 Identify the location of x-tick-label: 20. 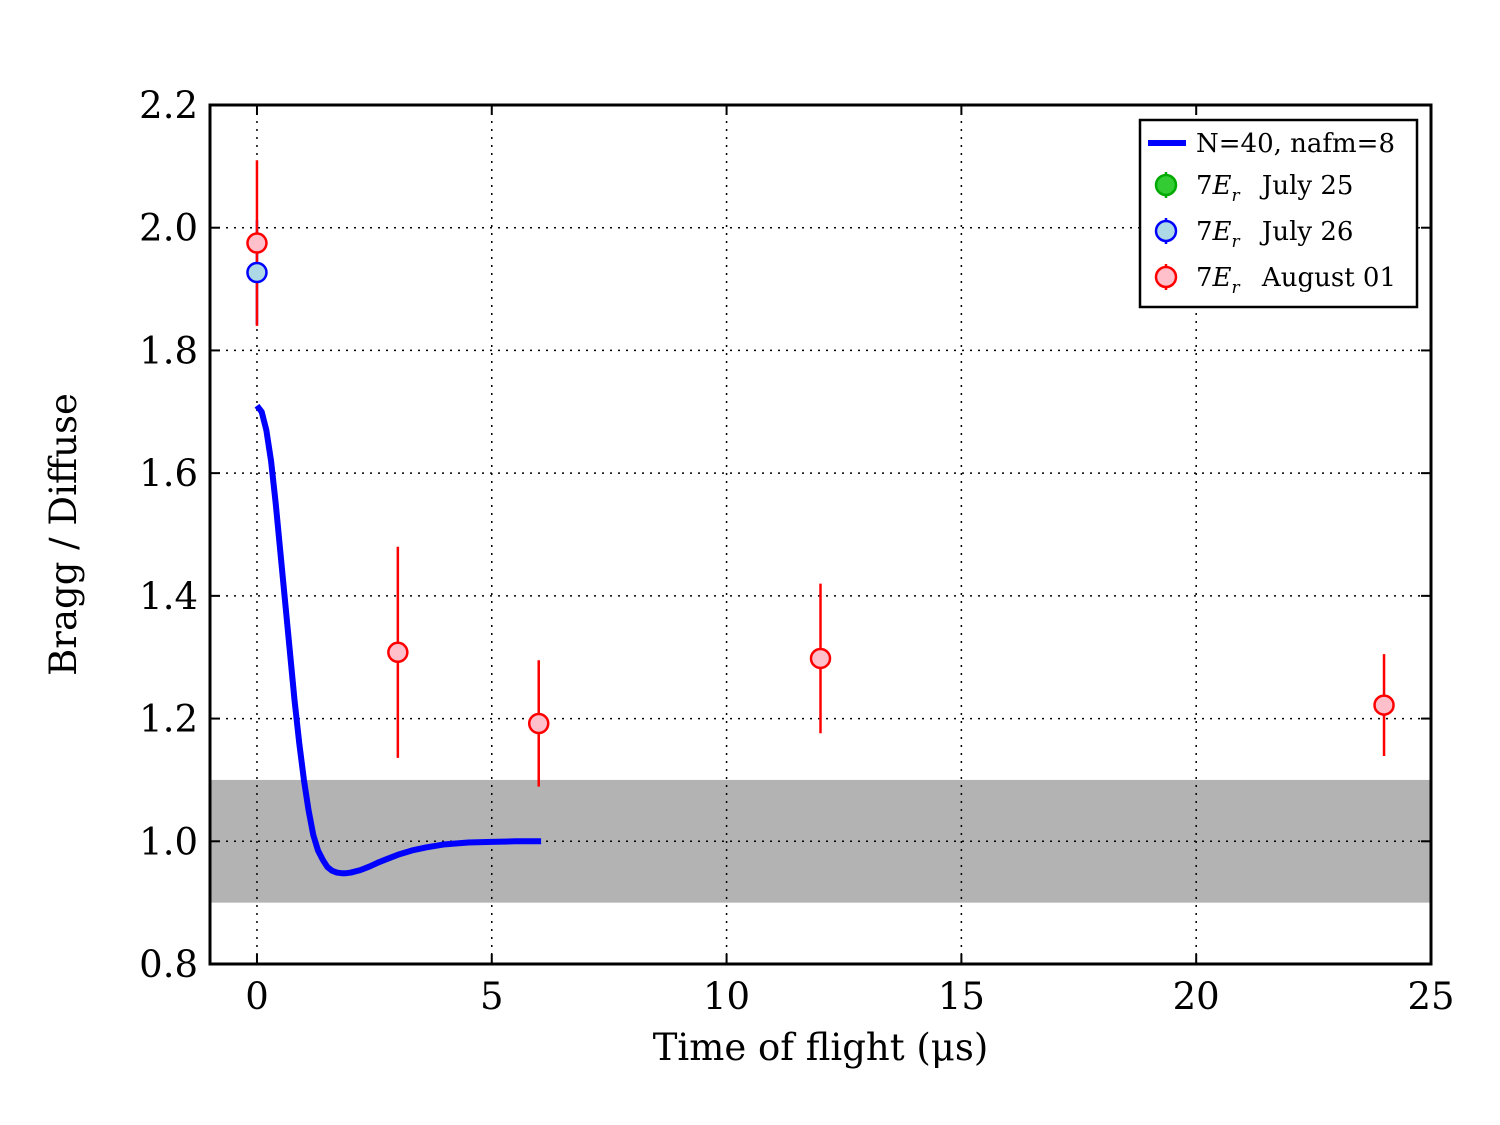
(1196, 996).